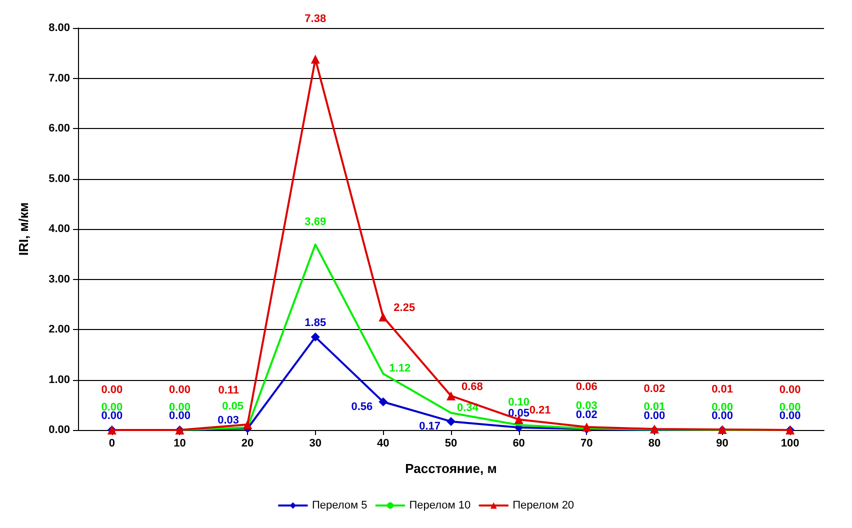 The width and height of the screenshot is (852, 528). Describe the element at coordinates (111, 444) in the screenshot. I see `x-tick-label: 0` at that location.